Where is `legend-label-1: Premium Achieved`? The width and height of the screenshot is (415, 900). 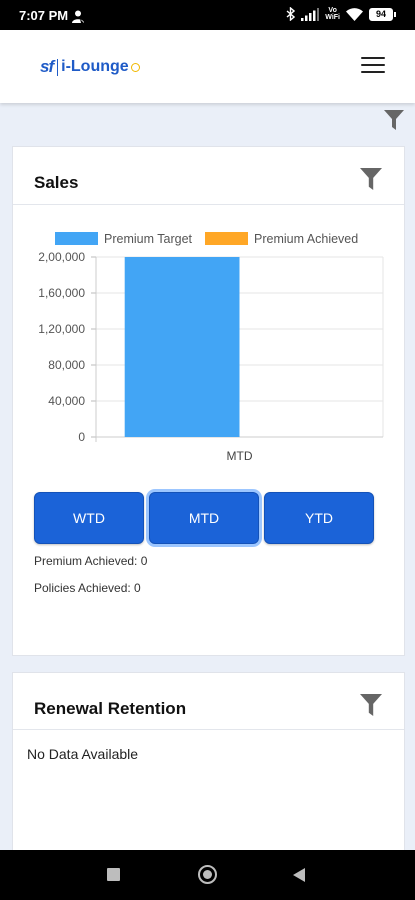 legend-label-1: Premium Achieved is located at coordinates (306, 239).